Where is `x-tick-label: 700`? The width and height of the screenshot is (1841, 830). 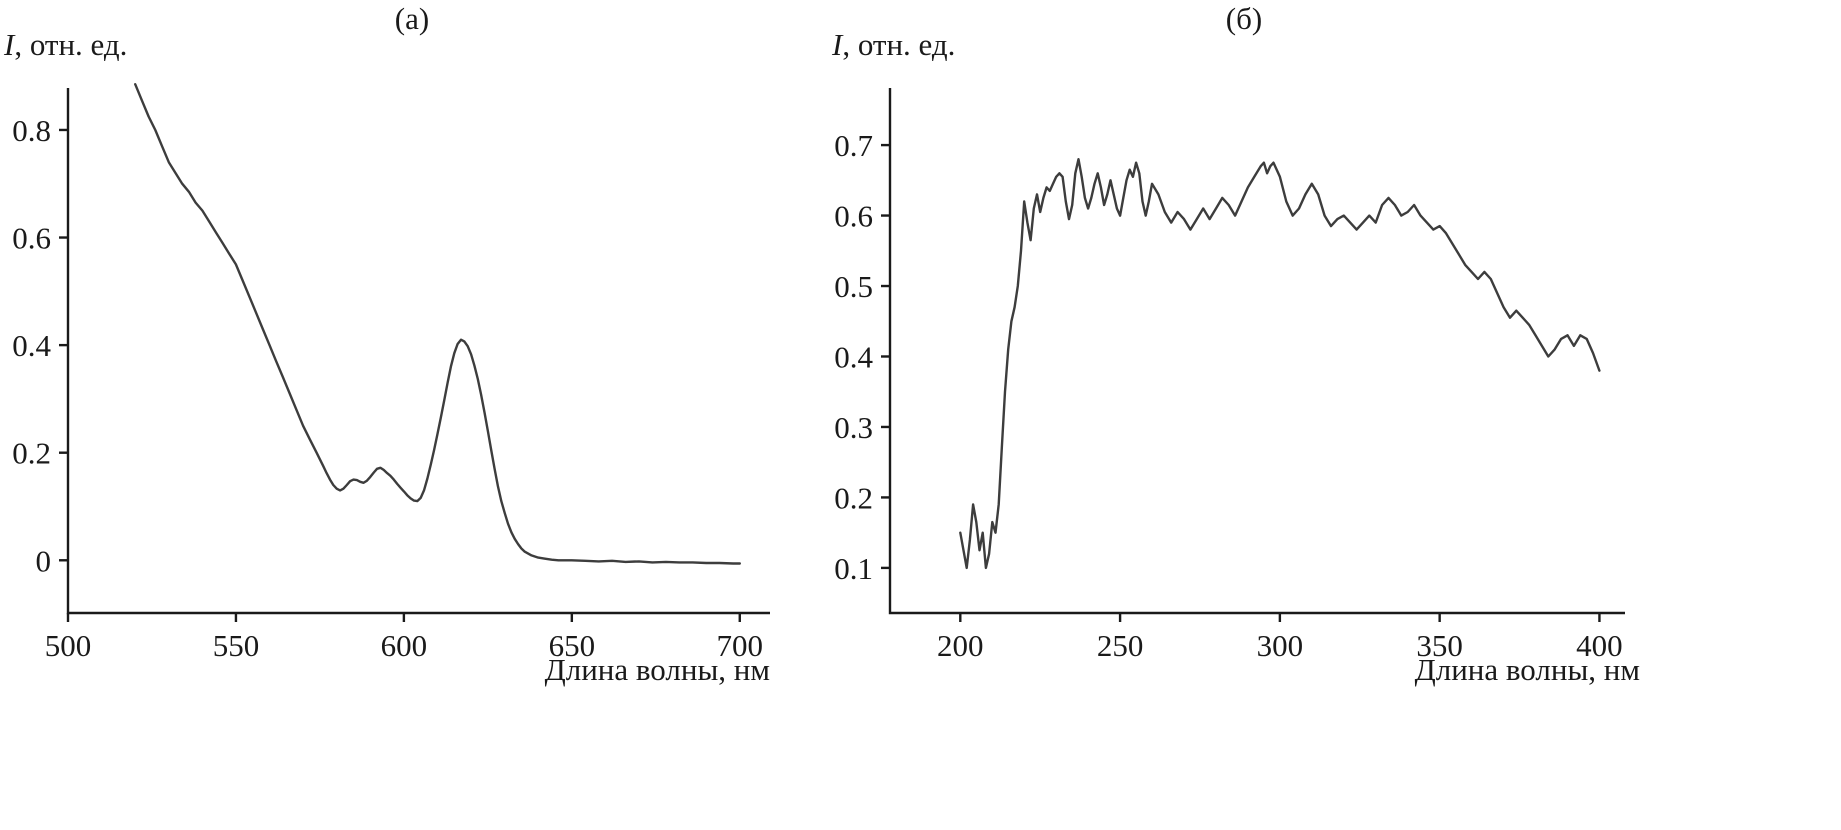
x-tick-label: 700 is located at coordinates (740, 645).